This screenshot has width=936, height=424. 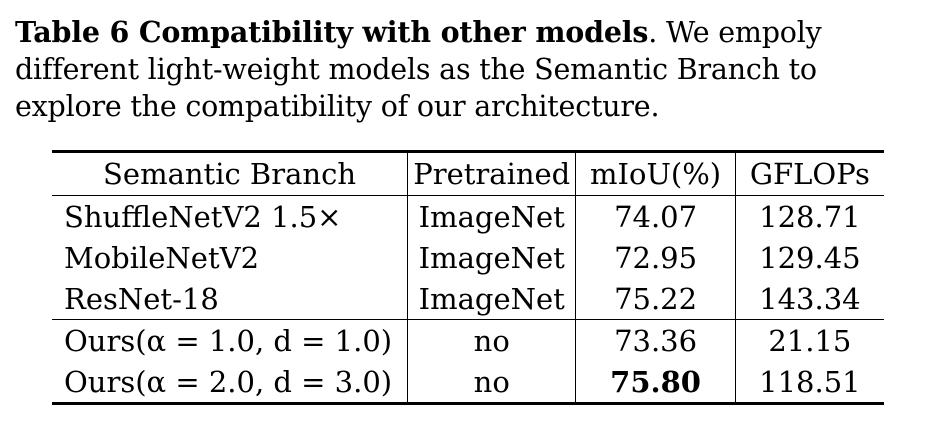 What do you see at coordinates (655, 173) in the screenshot?
I see `header-miou: mIoU(%)` at bounding box center [655, 173].